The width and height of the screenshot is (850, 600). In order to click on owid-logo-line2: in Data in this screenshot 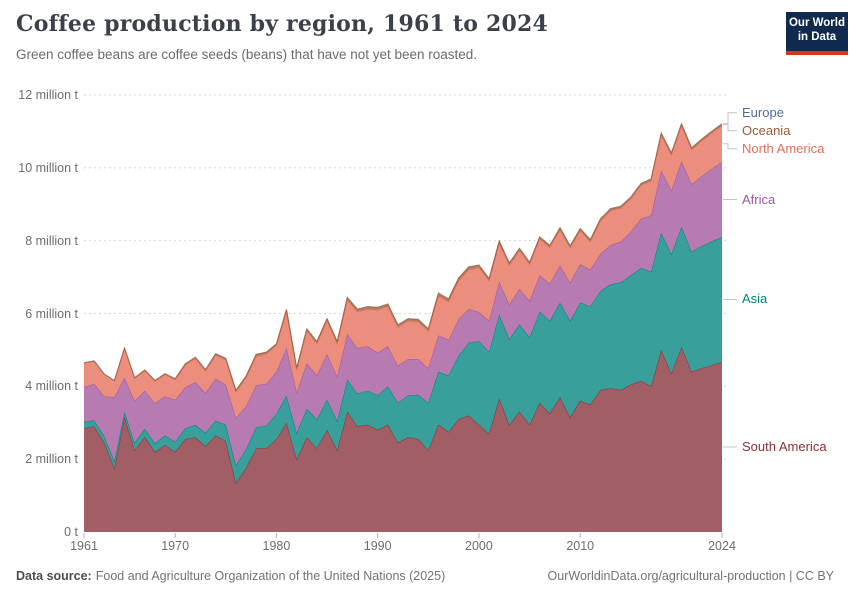, I will do `click(817, 36)`.